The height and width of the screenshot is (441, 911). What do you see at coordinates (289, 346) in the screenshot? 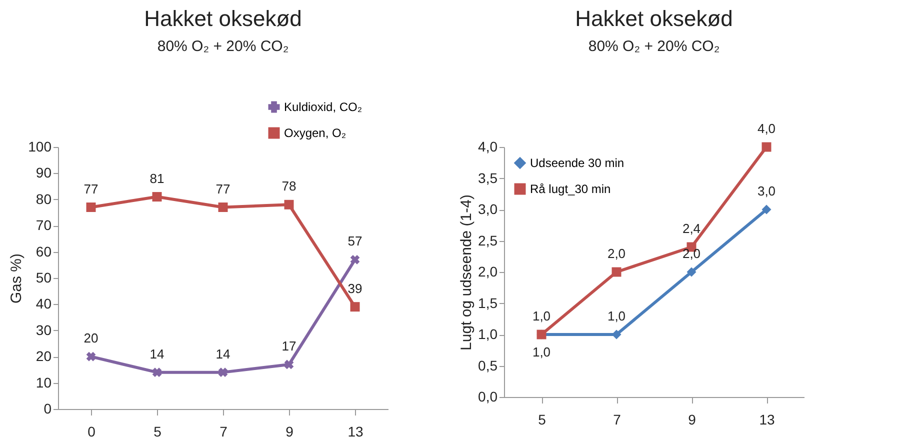
I see `data-label: 17` at bounding box center [289, 346].